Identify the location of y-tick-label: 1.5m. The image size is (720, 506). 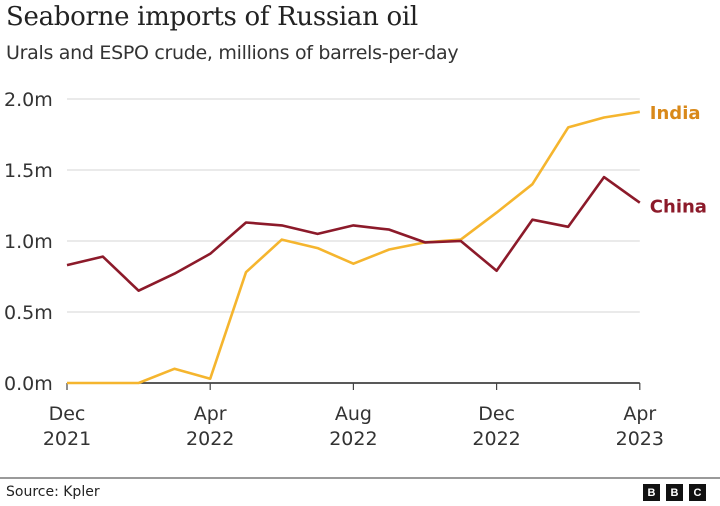
(28, 171).